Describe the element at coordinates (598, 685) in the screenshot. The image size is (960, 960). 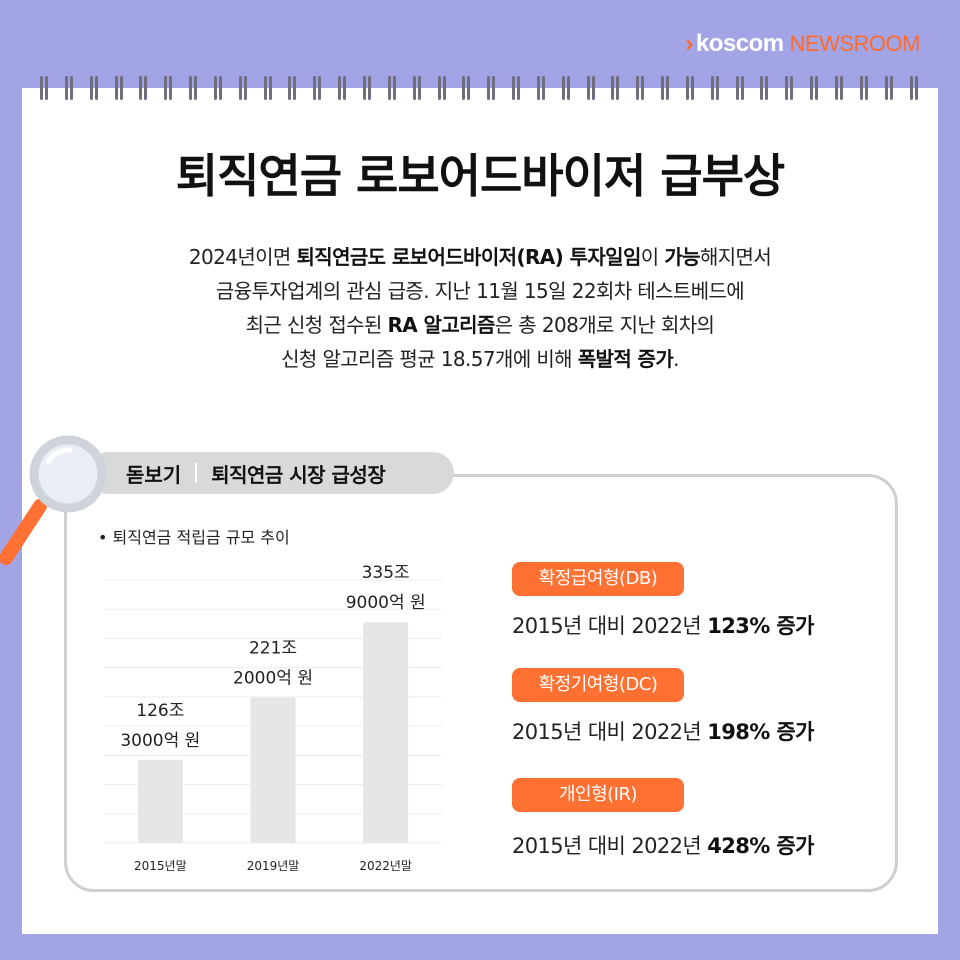
I see `category-badge-dc: 확정기여형(DC)` at that location.